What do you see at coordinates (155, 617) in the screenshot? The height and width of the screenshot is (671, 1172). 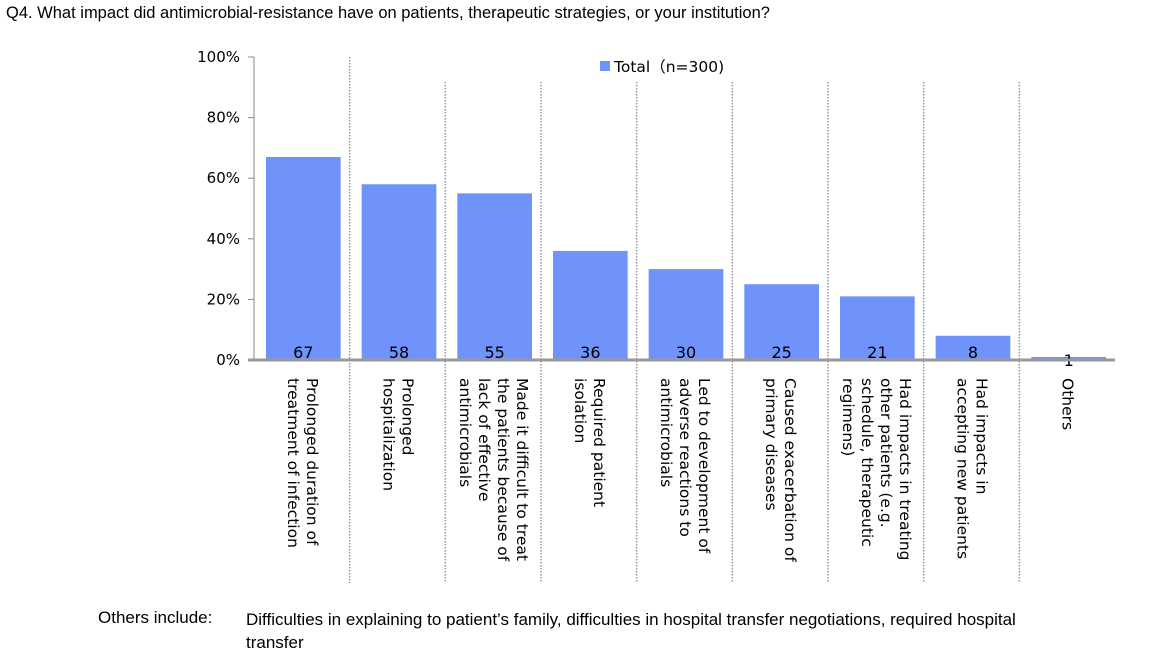 I see `note-label: Others include:` at bounding box center [155, 617].